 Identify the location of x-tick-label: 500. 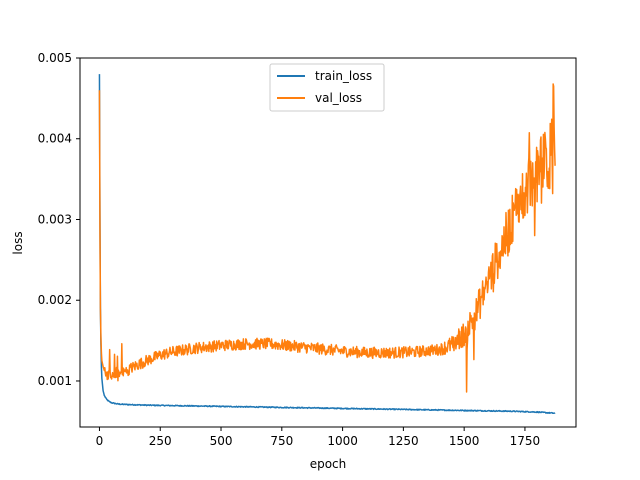
(221, 441).